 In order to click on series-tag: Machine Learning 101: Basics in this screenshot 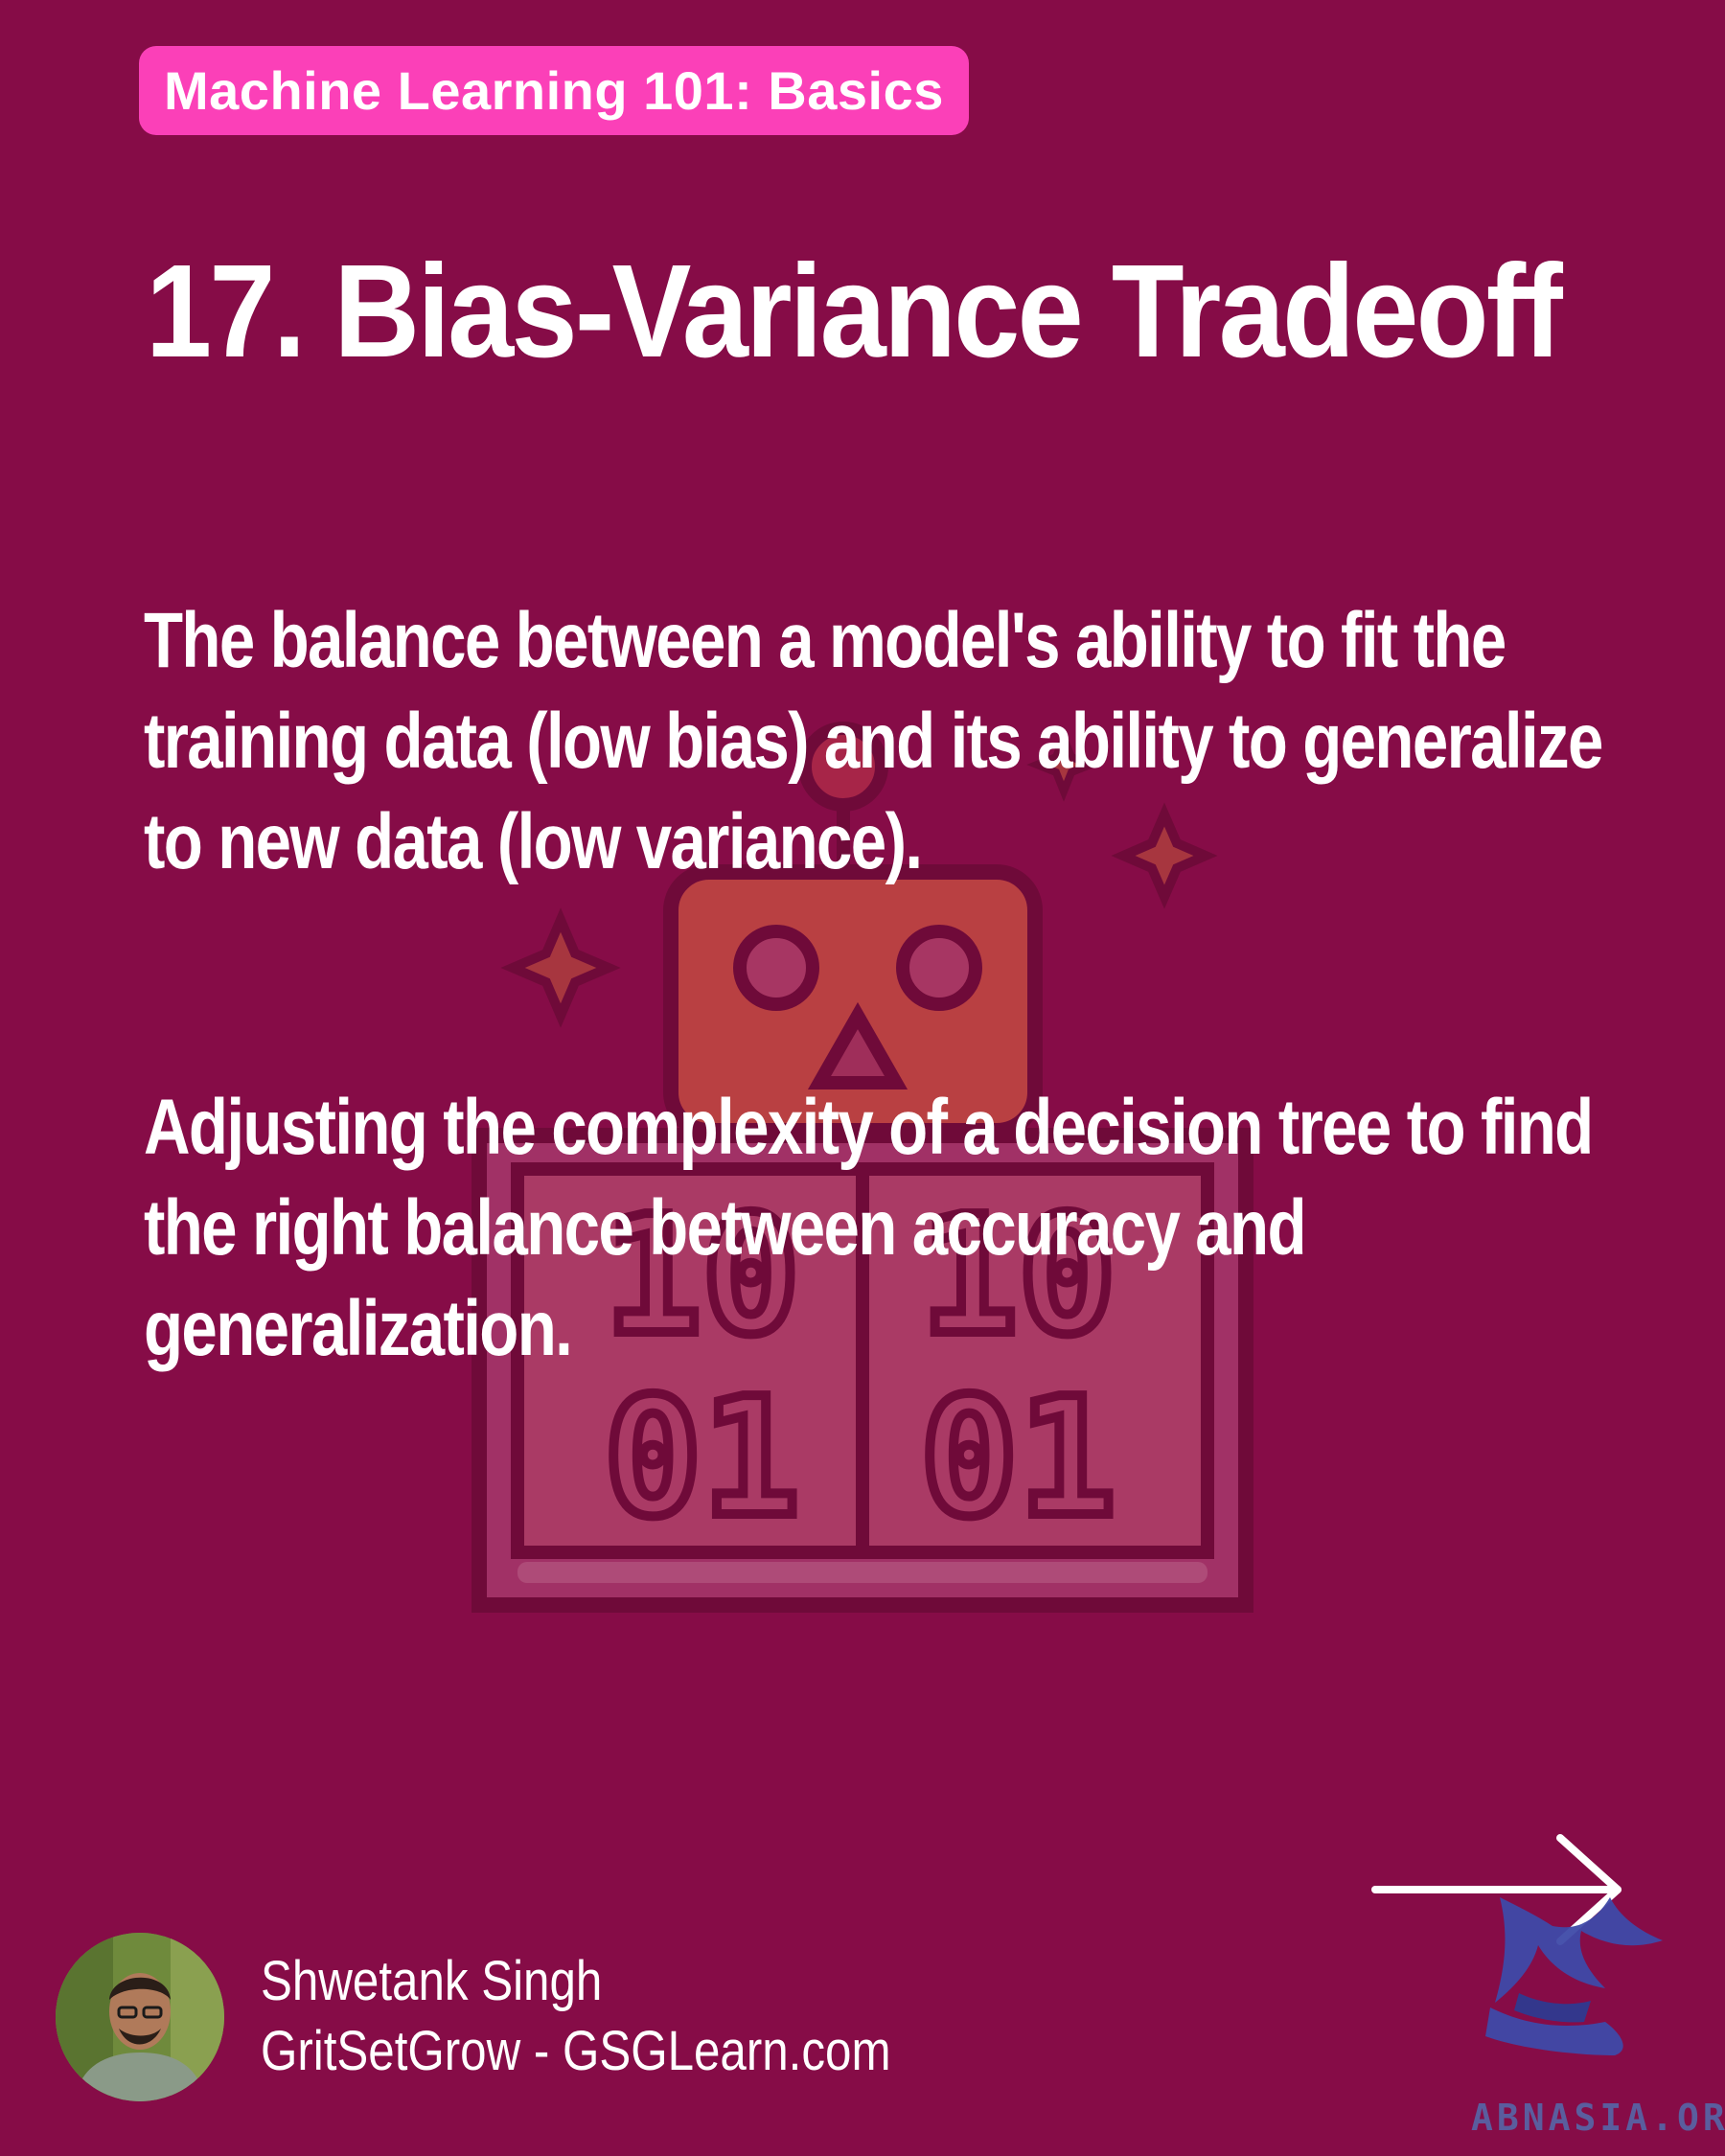, I will do `click(554, 90)`.